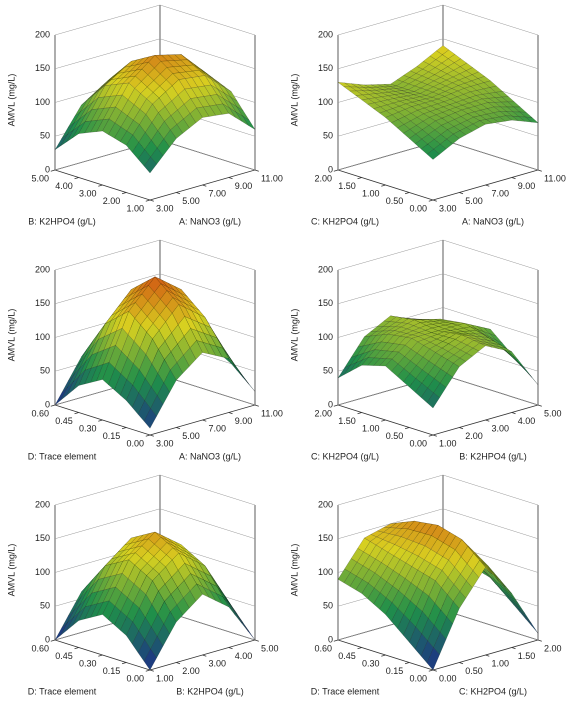 Image resolution: width=567 pixels, height=705 pixels. Describe the element at coordinates (191, 671) in the screenshot. I see `x-tick-label: 2.00` at that location.